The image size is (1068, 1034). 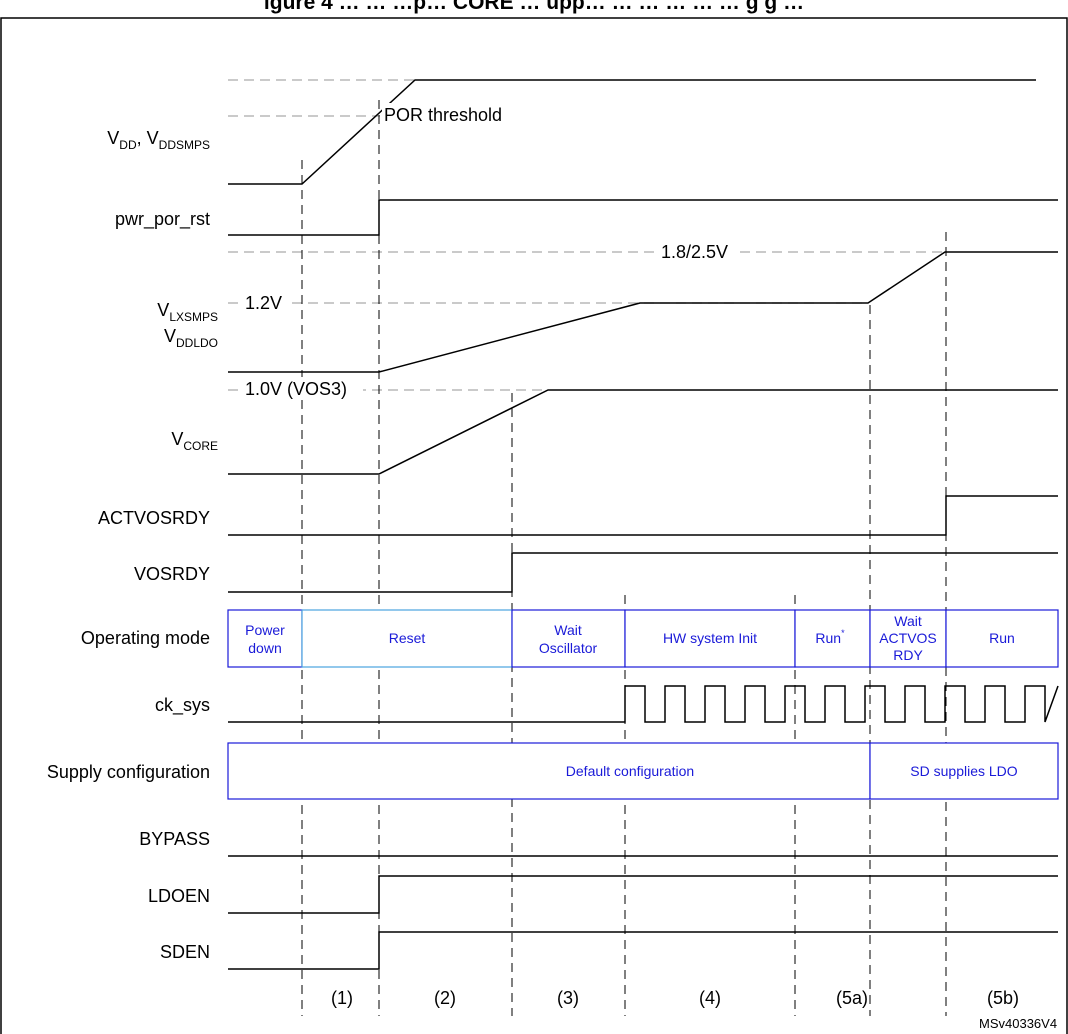 What do you see at coordinates (643, 432) in the screenshot?
I see `vcore-waveform` at bounding box center [643, 432].